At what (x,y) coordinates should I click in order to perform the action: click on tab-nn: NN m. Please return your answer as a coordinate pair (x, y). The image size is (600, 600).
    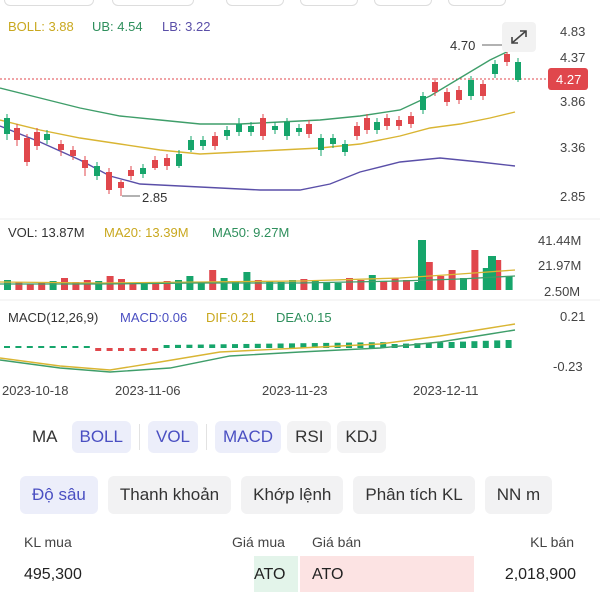
    Looking at the image, I should click on (518, 495).